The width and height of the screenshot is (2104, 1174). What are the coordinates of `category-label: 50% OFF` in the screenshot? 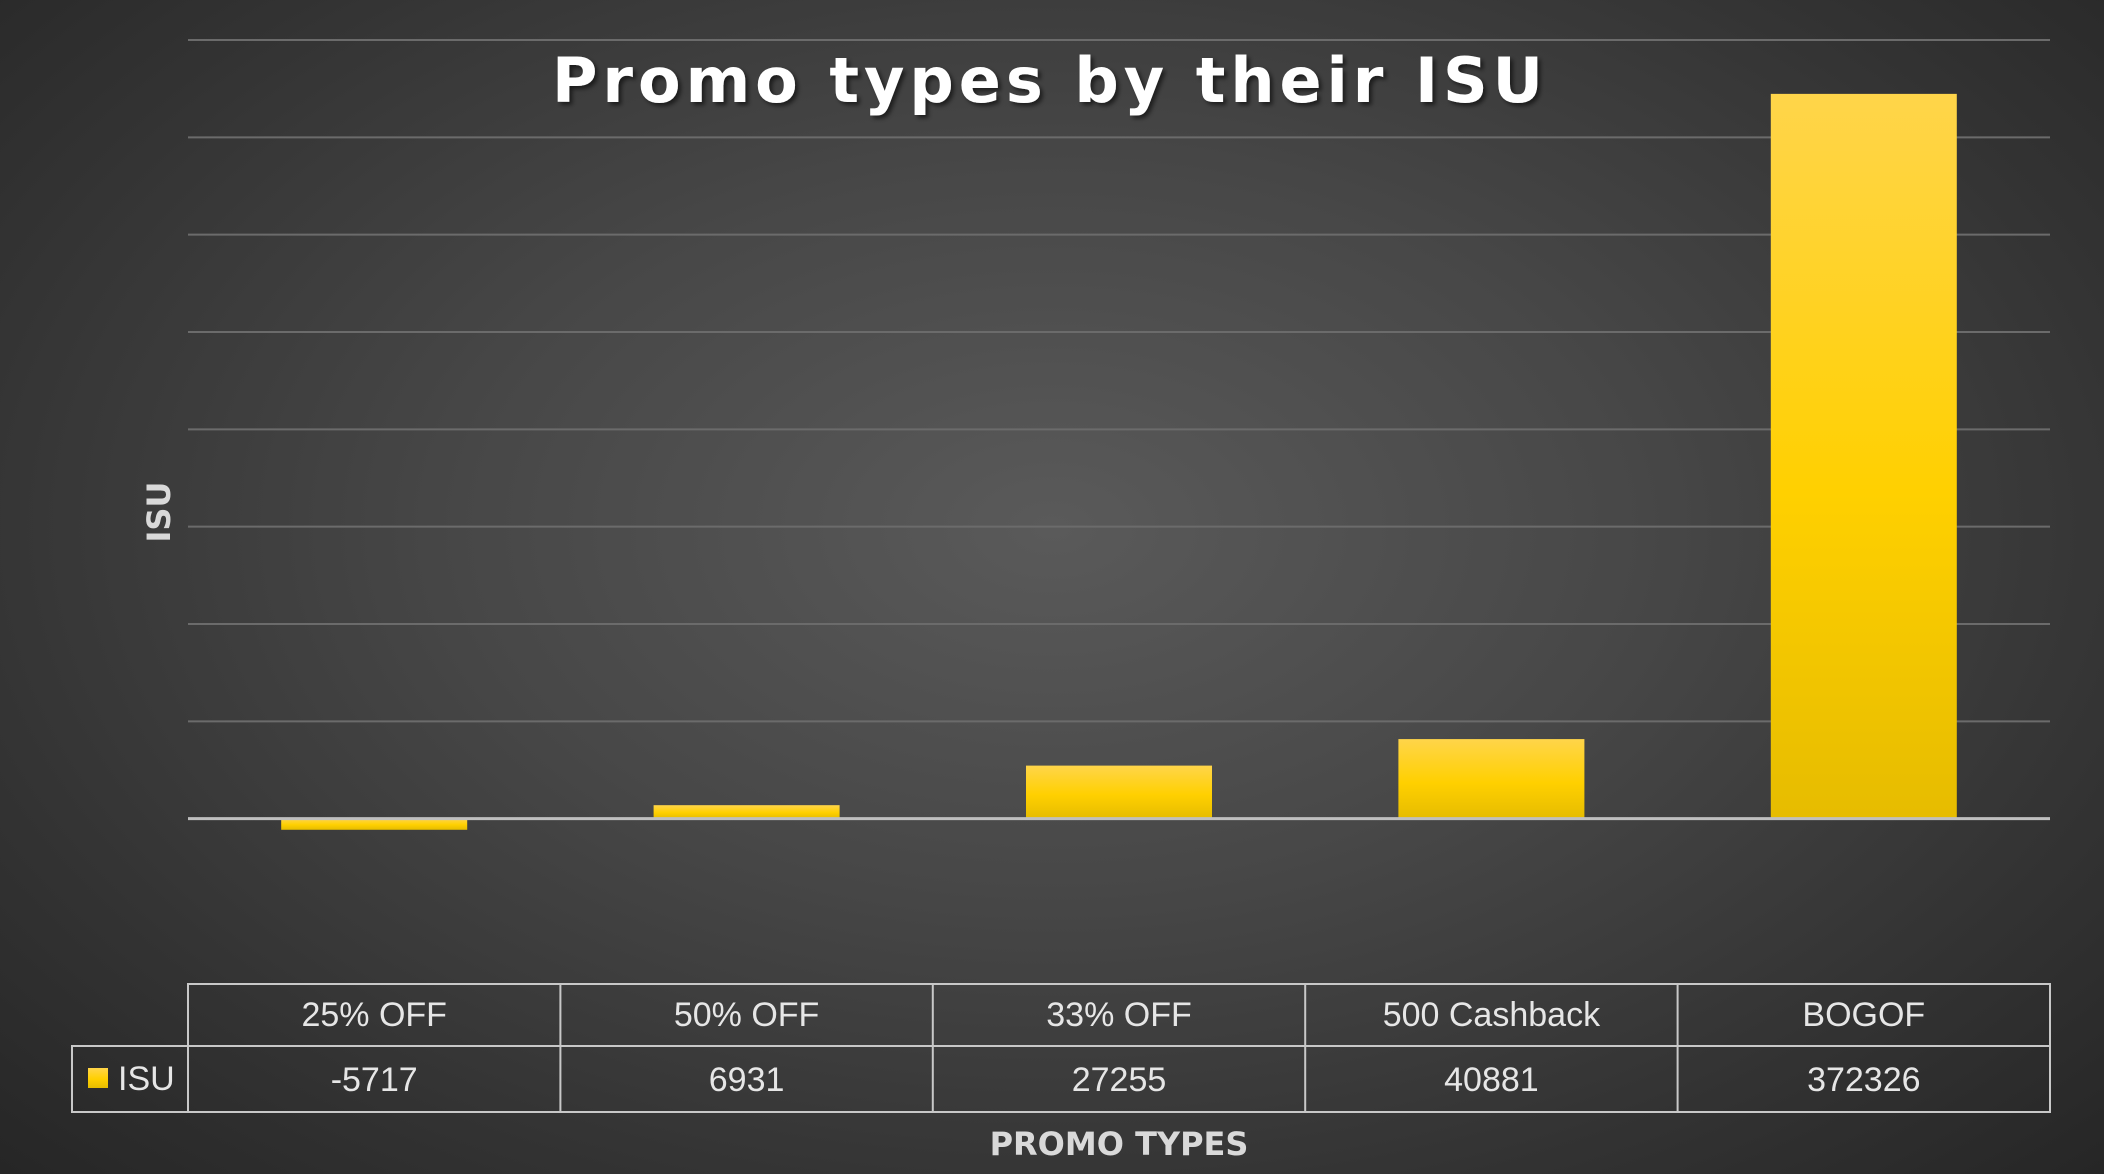 It's located at (746, 1015).